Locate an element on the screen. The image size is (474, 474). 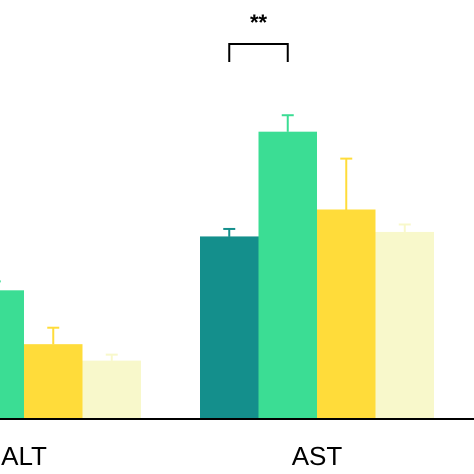
x-tick-label-alt: ALT is located at coordinates (24, 456).